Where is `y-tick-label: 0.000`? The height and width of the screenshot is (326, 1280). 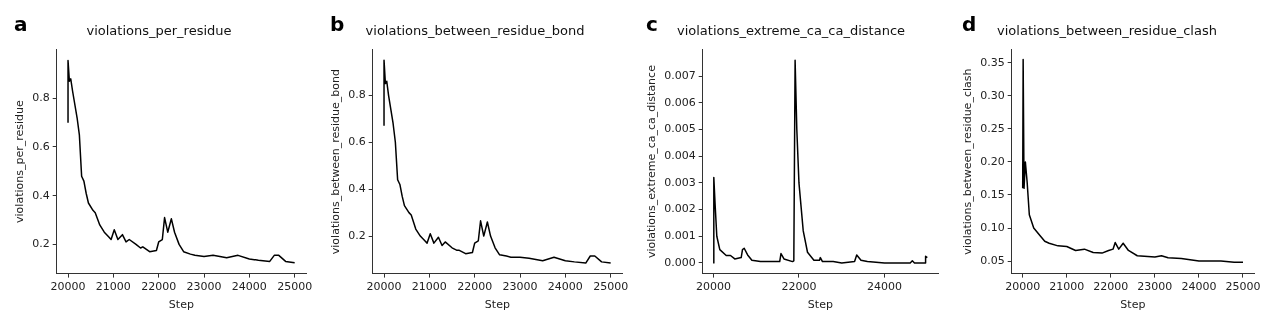
y-tick-label: 0.000 is located at coordinates (680, 262).